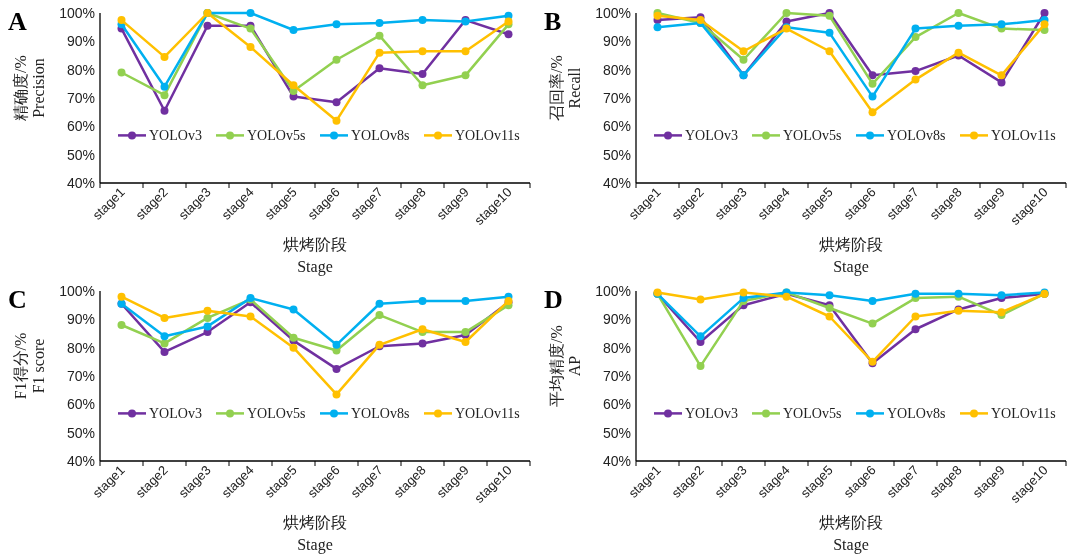  Describe the element at coordinates (29, 88) in the screenshot. I see `y-axis-title: 精确度/% Precision` at that location.